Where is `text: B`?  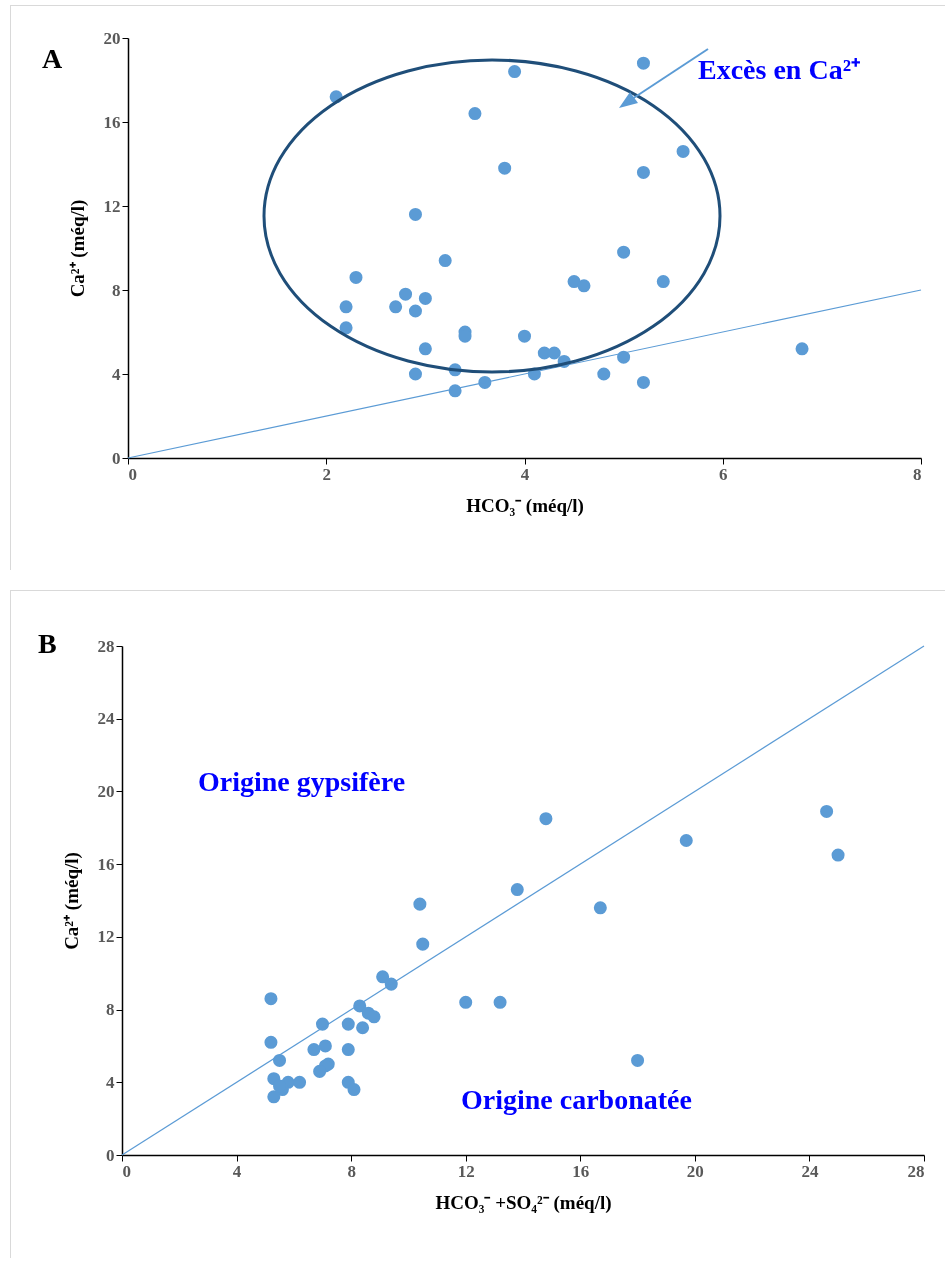 text: B is located at coordinates (47, 643).